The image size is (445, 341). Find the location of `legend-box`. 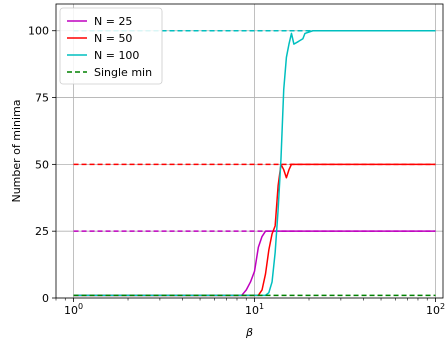

legend-box is located at coordinates (111, 46).